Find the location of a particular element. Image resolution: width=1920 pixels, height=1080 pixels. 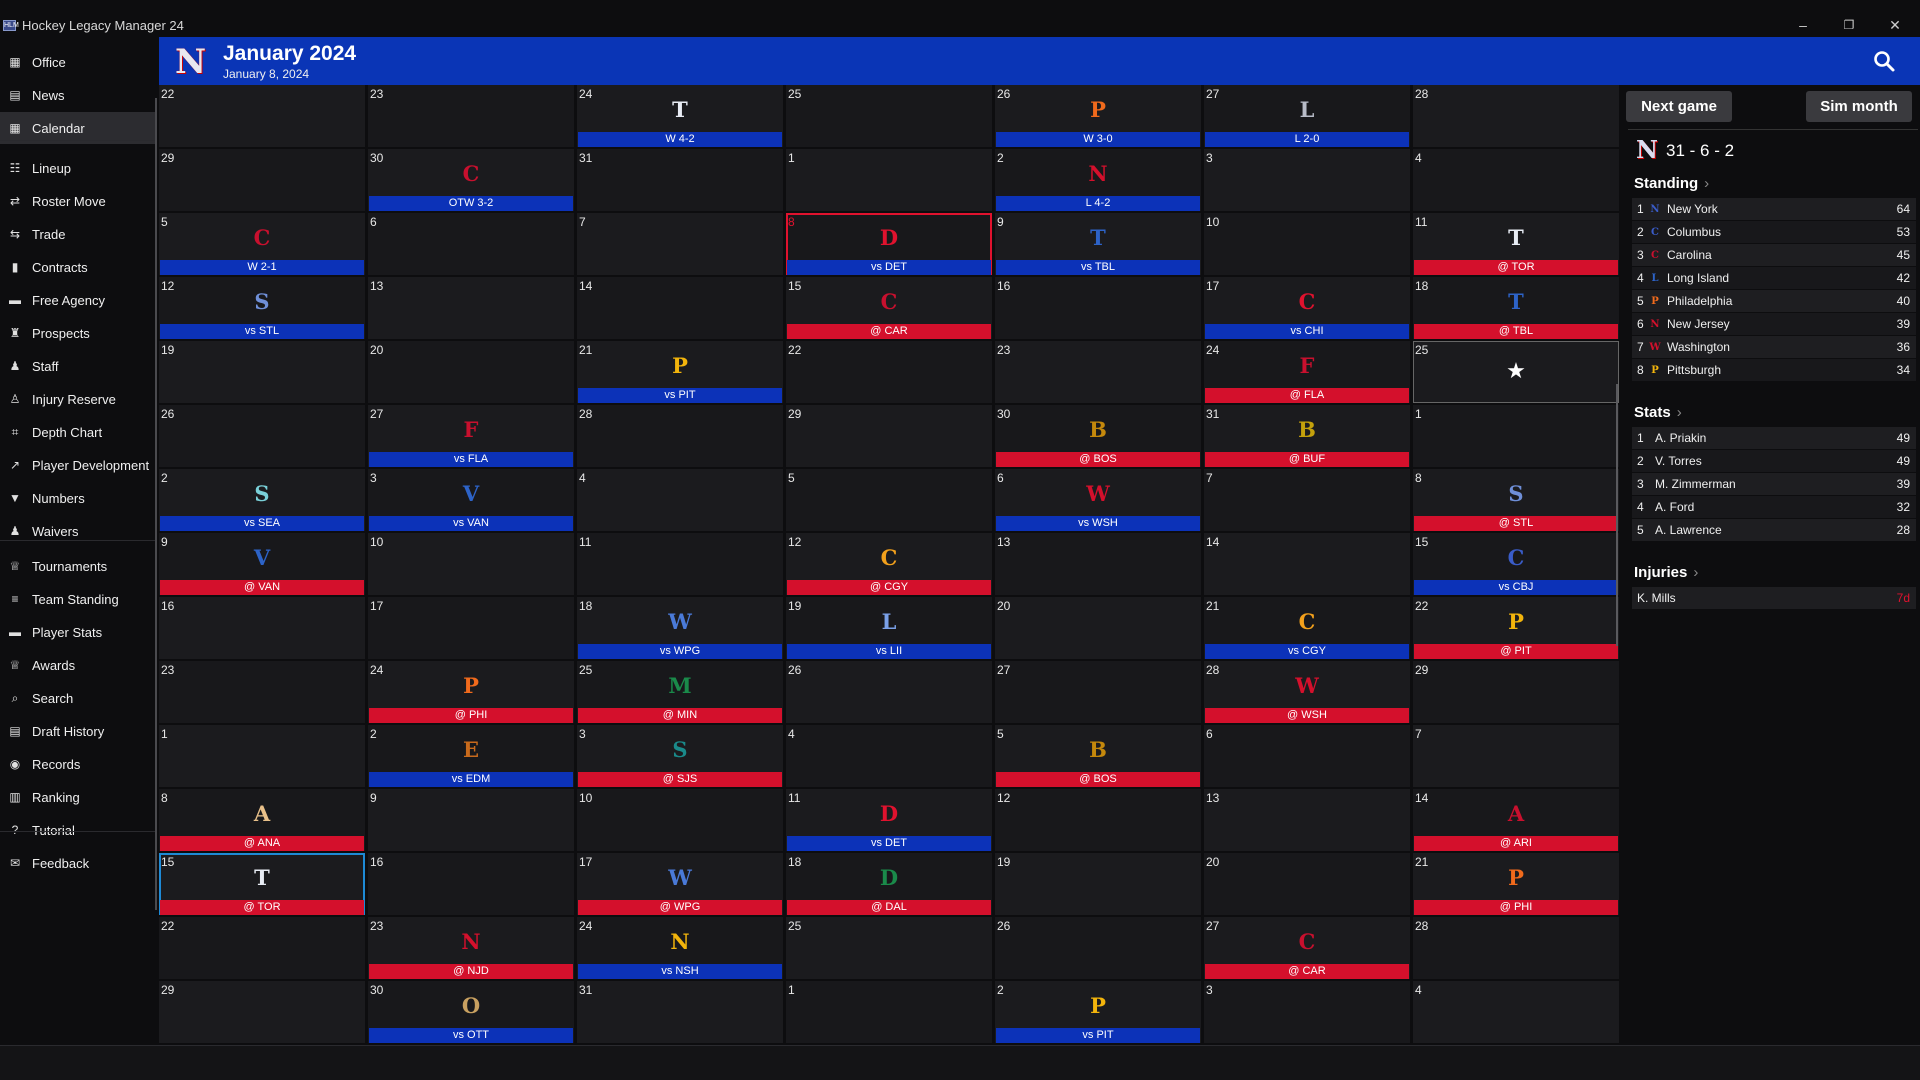

calendar-day: 22 P @ PIT is located at coordinates (1516, 628).